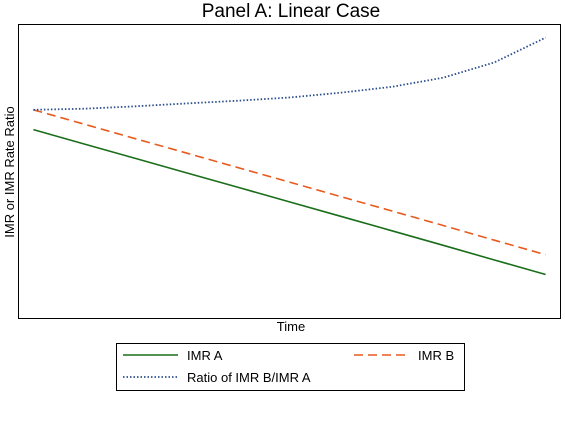 The image size is (565, 421). I want to click on legend: IMR A IMR B Ratio of IMR B/IMR A, so click(290, 367).